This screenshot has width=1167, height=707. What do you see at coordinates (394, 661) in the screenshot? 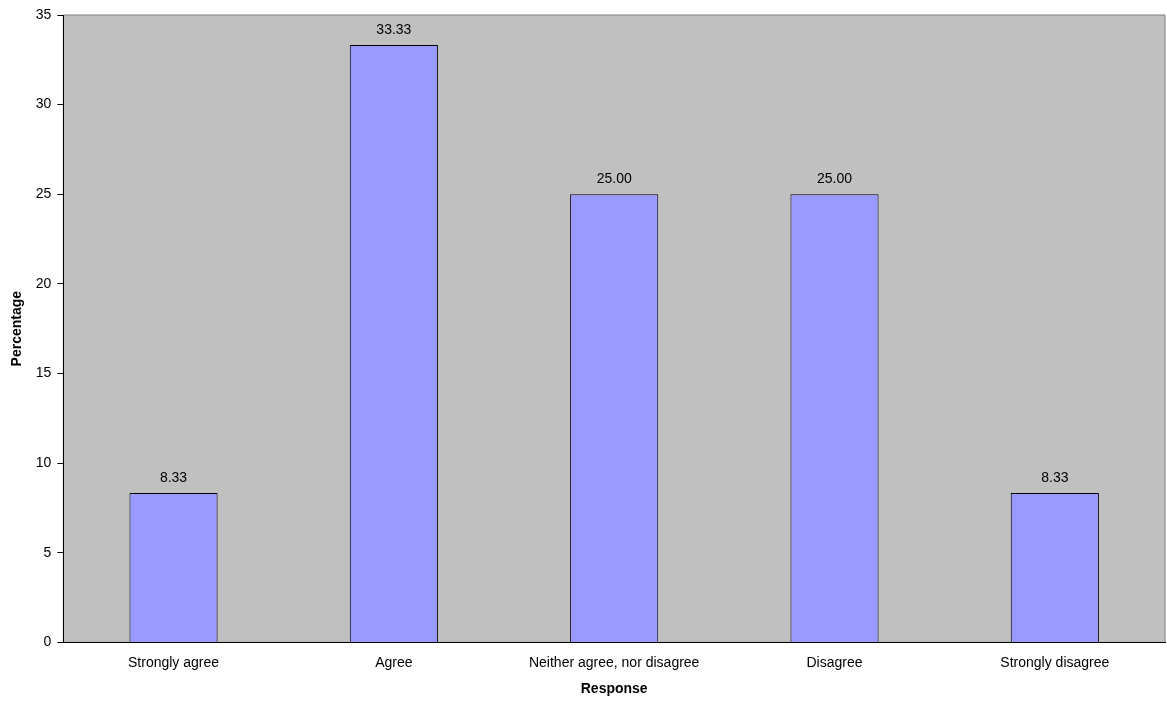
I see `x-tick-label: Agree` at bounding box center [394, 661].